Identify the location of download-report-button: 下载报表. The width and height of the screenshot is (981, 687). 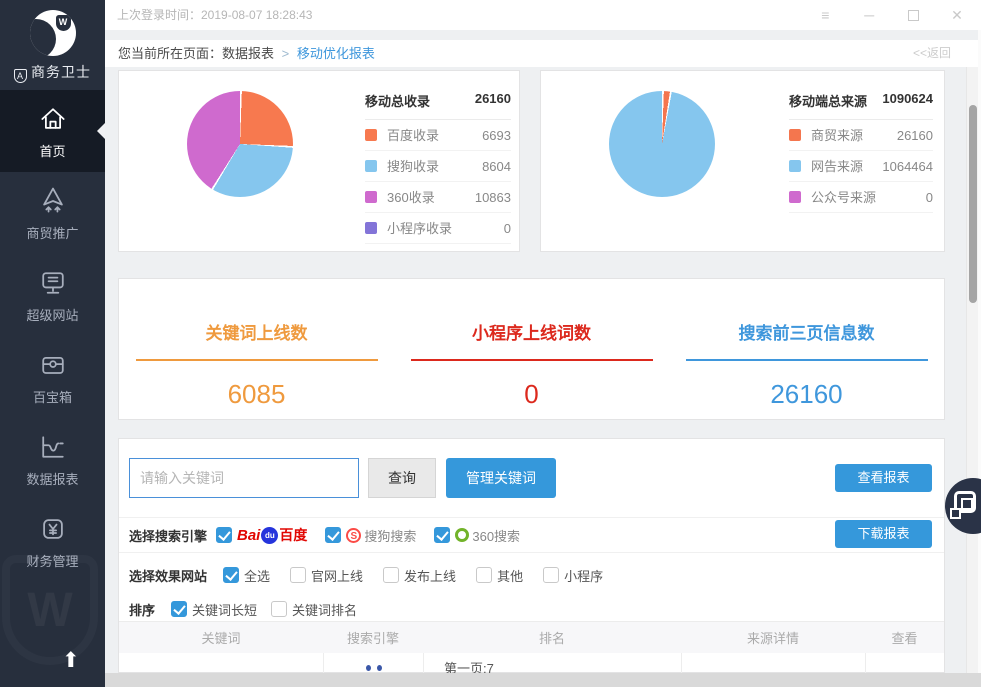
(883, 534).